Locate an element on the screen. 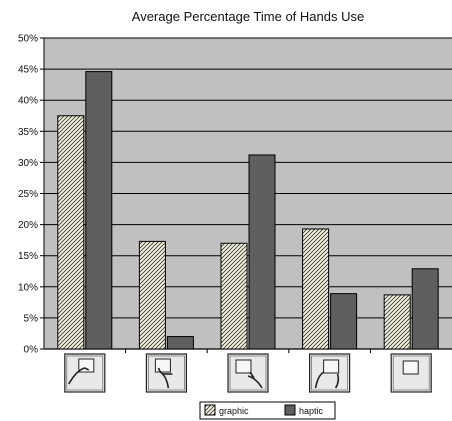  y-tick-label: 15% is located at coordinates (28, 256).